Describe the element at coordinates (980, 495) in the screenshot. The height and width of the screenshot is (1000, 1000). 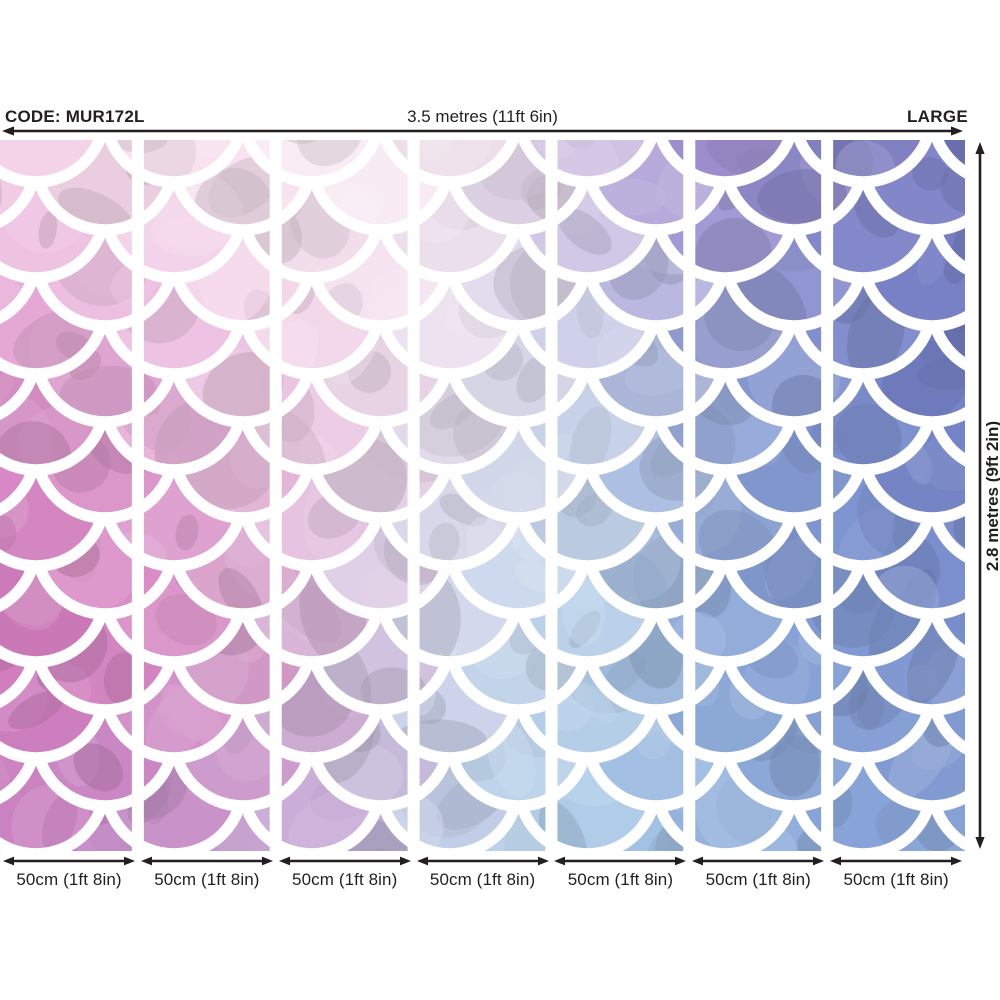
I see `height-arrow-icon` at that location.